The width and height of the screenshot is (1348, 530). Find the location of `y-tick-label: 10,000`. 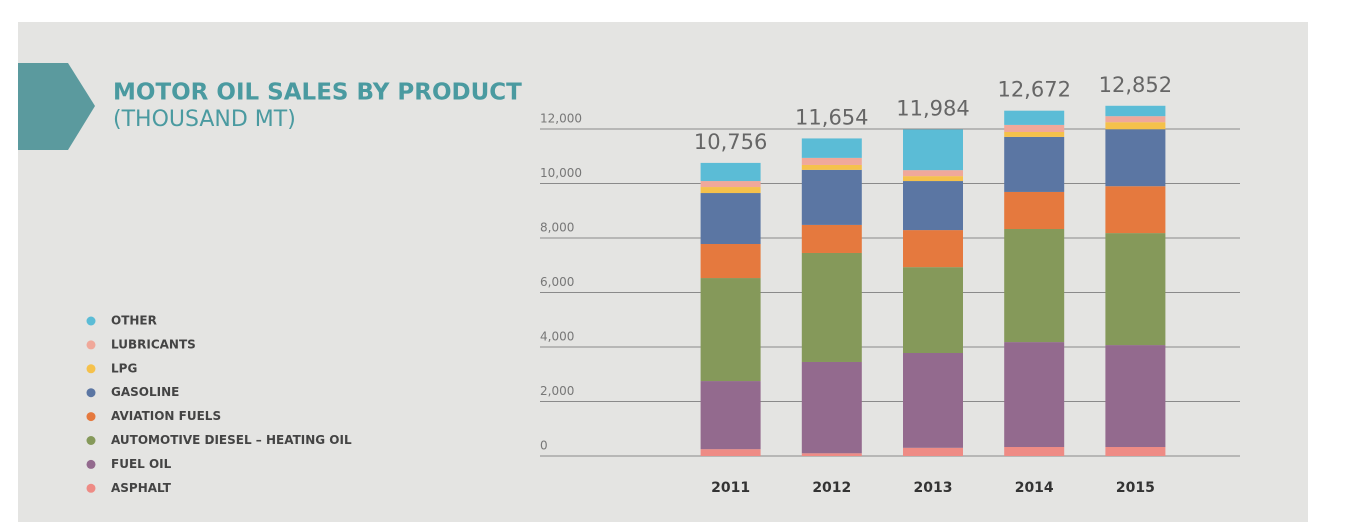

y-tick-label: 10,000 is located at coordinates (561, 173).